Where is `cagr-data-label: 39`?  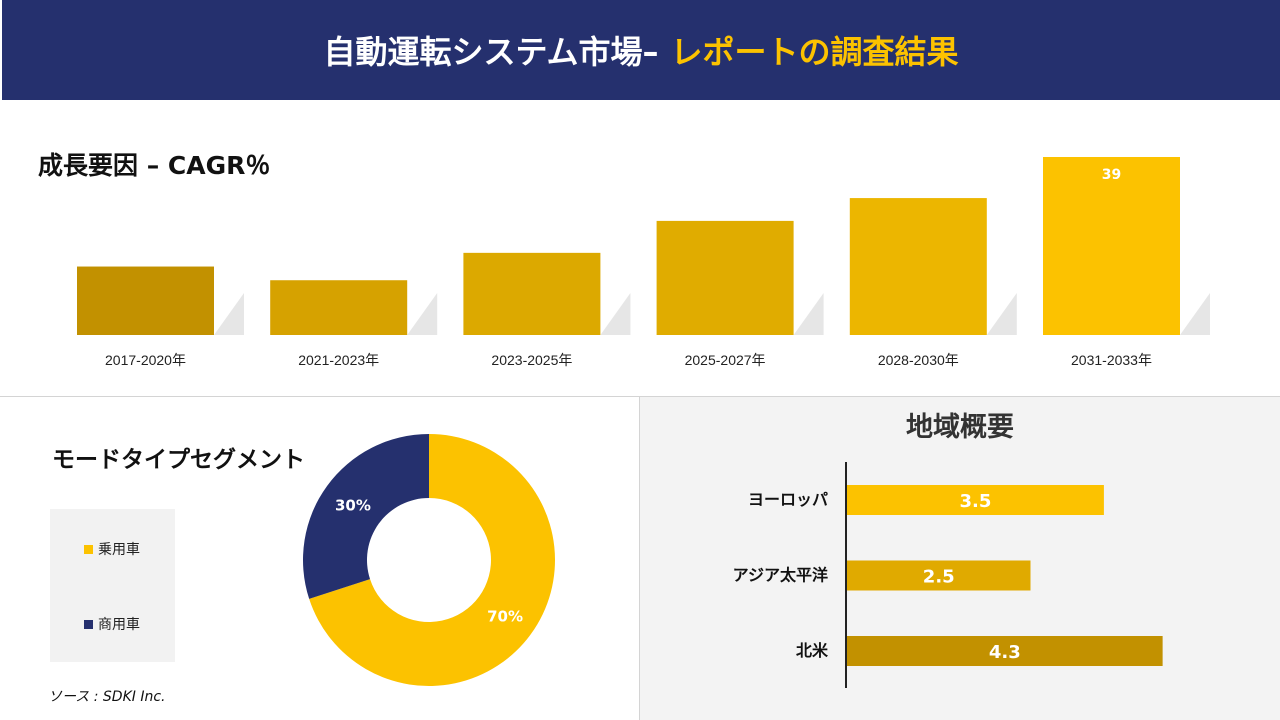 cagr-data-label: 39 is located at coordinates (1111, 175).